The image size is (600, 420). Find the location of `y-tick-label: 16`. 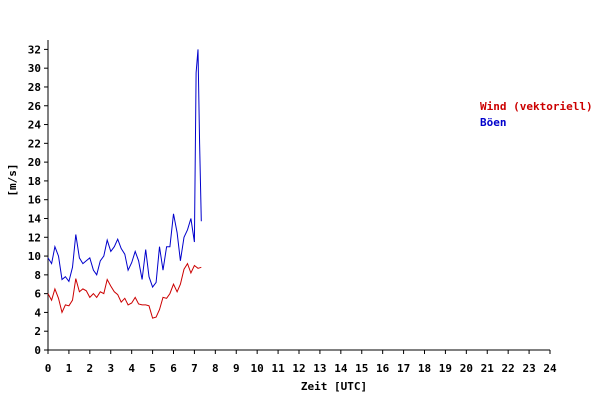

y-tick-label: 16 is located at coordinates (35, 200).